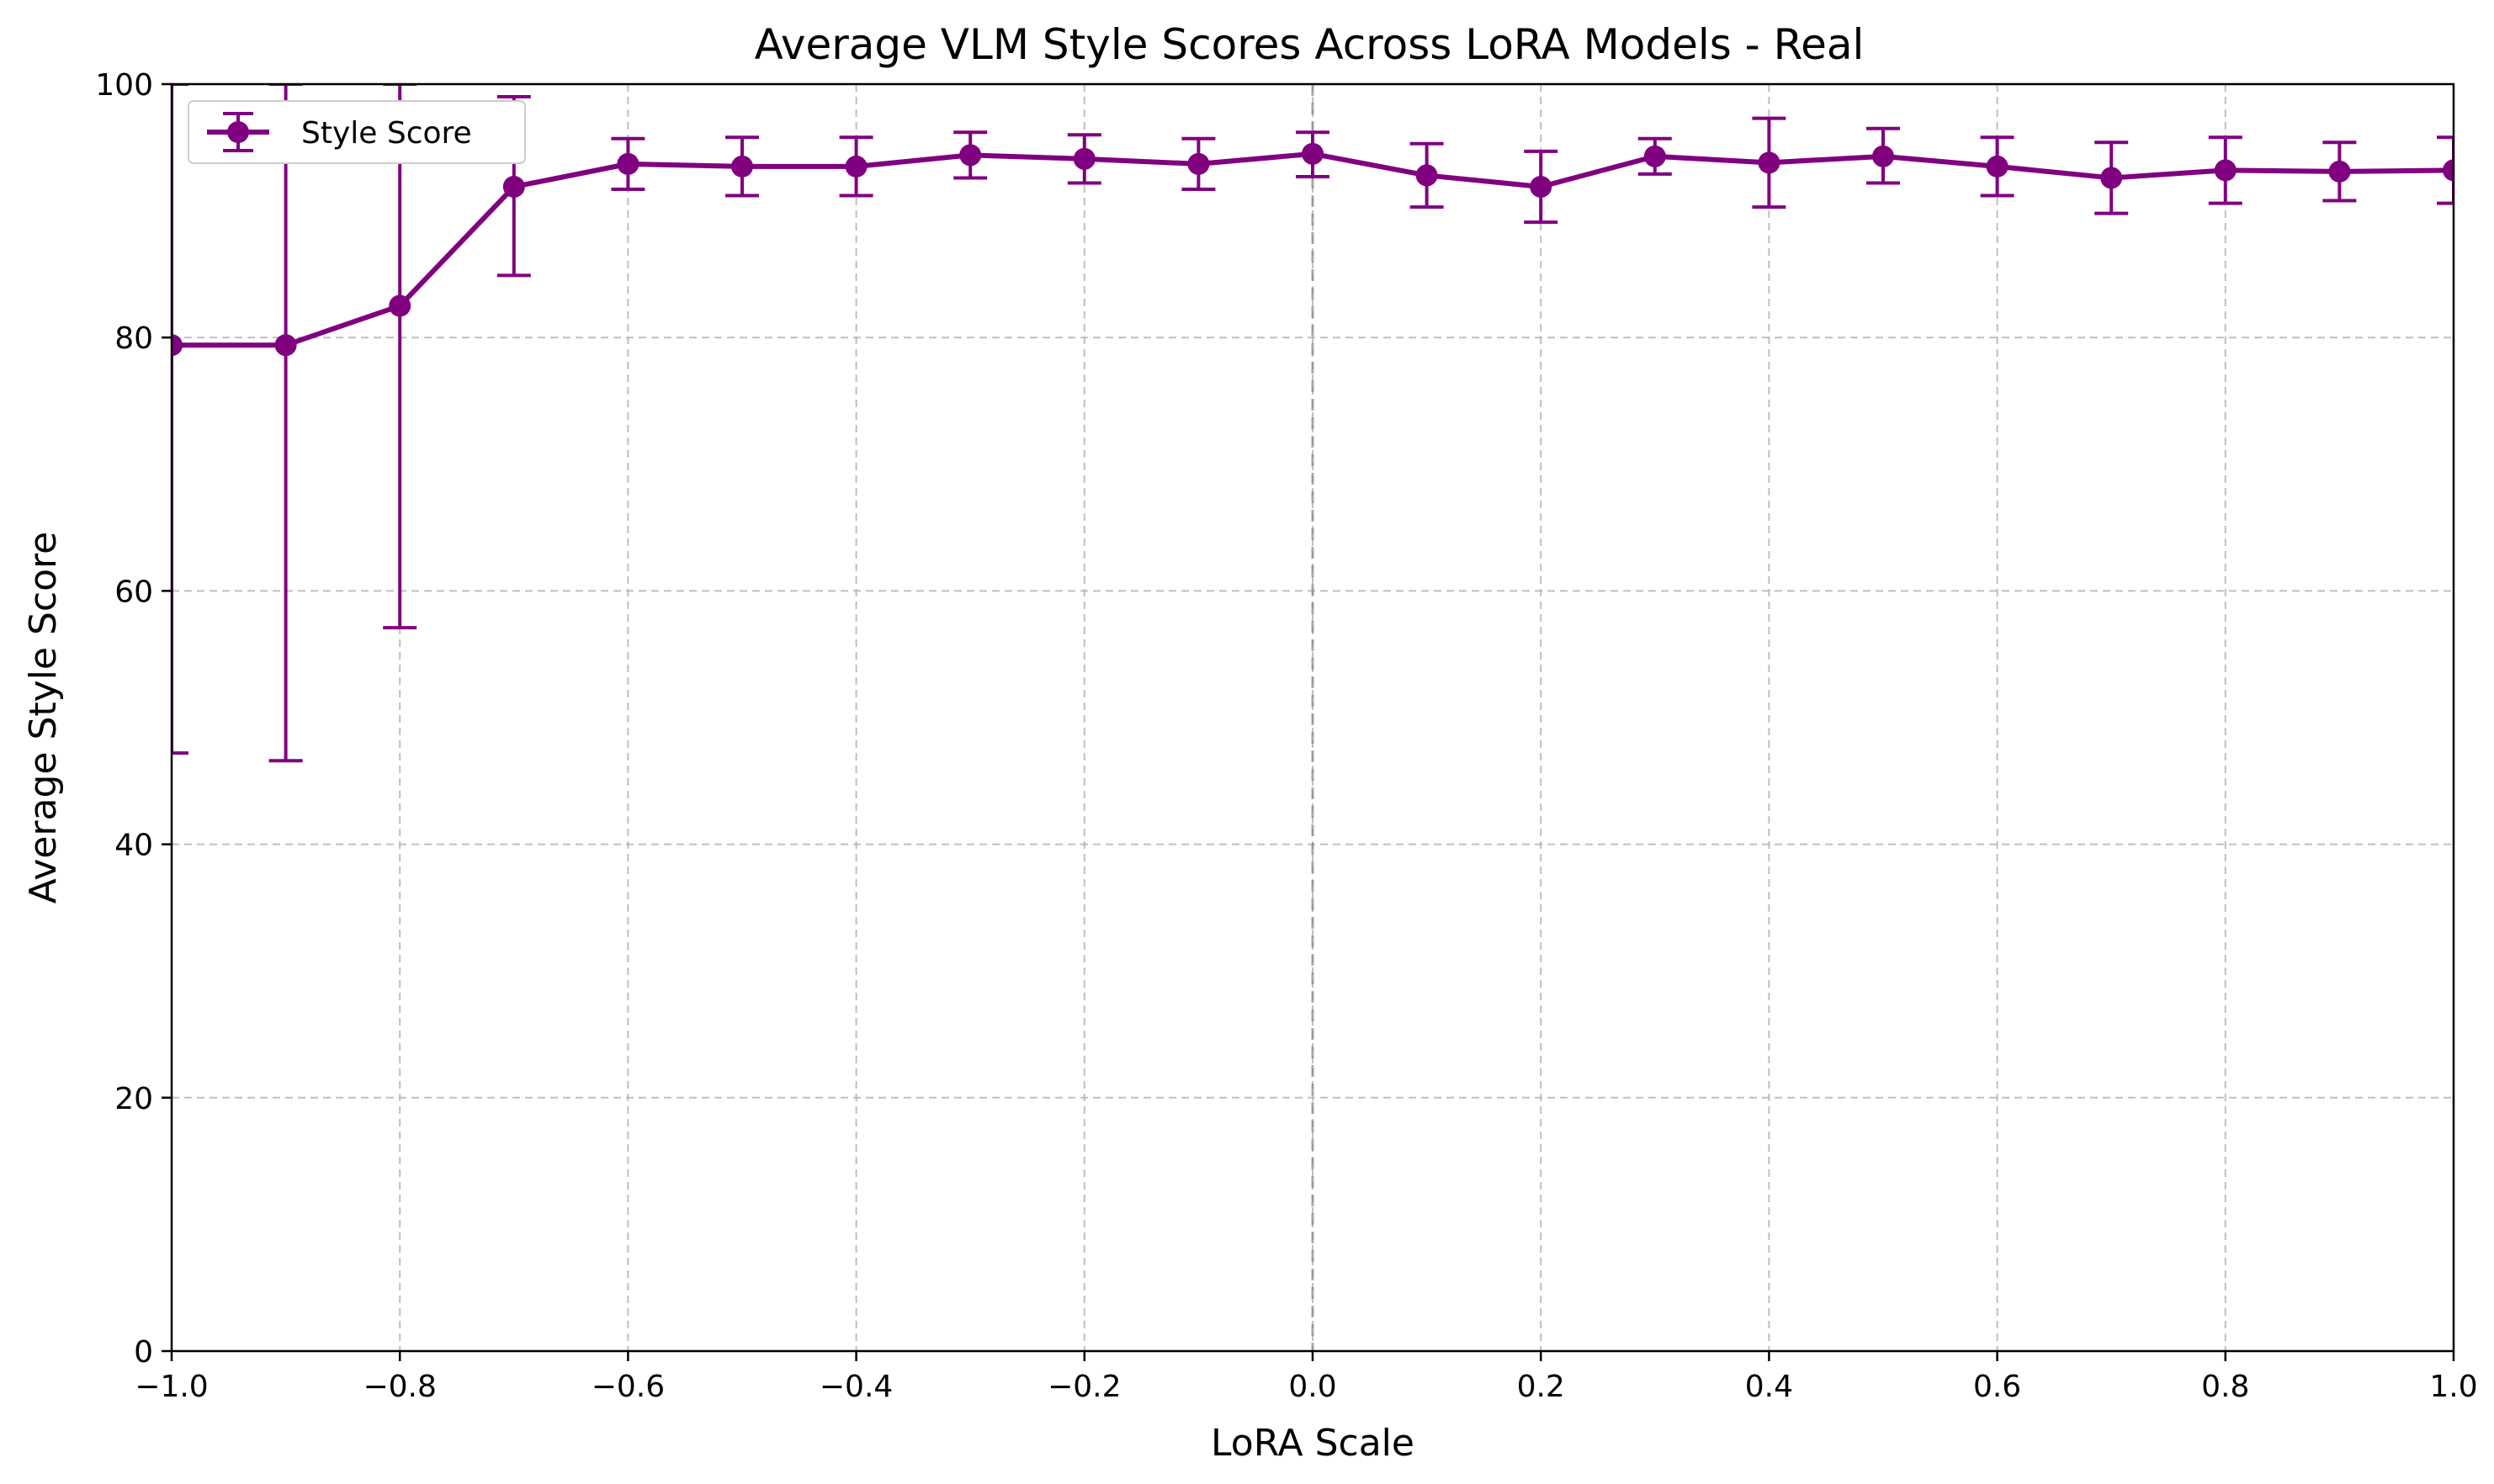 This screenshot has height=1484, width=2494. What do you see at coordinates (134, 846) in the screenshot?
I see `y-tick-label: 40` at bounding box center [134, 846].